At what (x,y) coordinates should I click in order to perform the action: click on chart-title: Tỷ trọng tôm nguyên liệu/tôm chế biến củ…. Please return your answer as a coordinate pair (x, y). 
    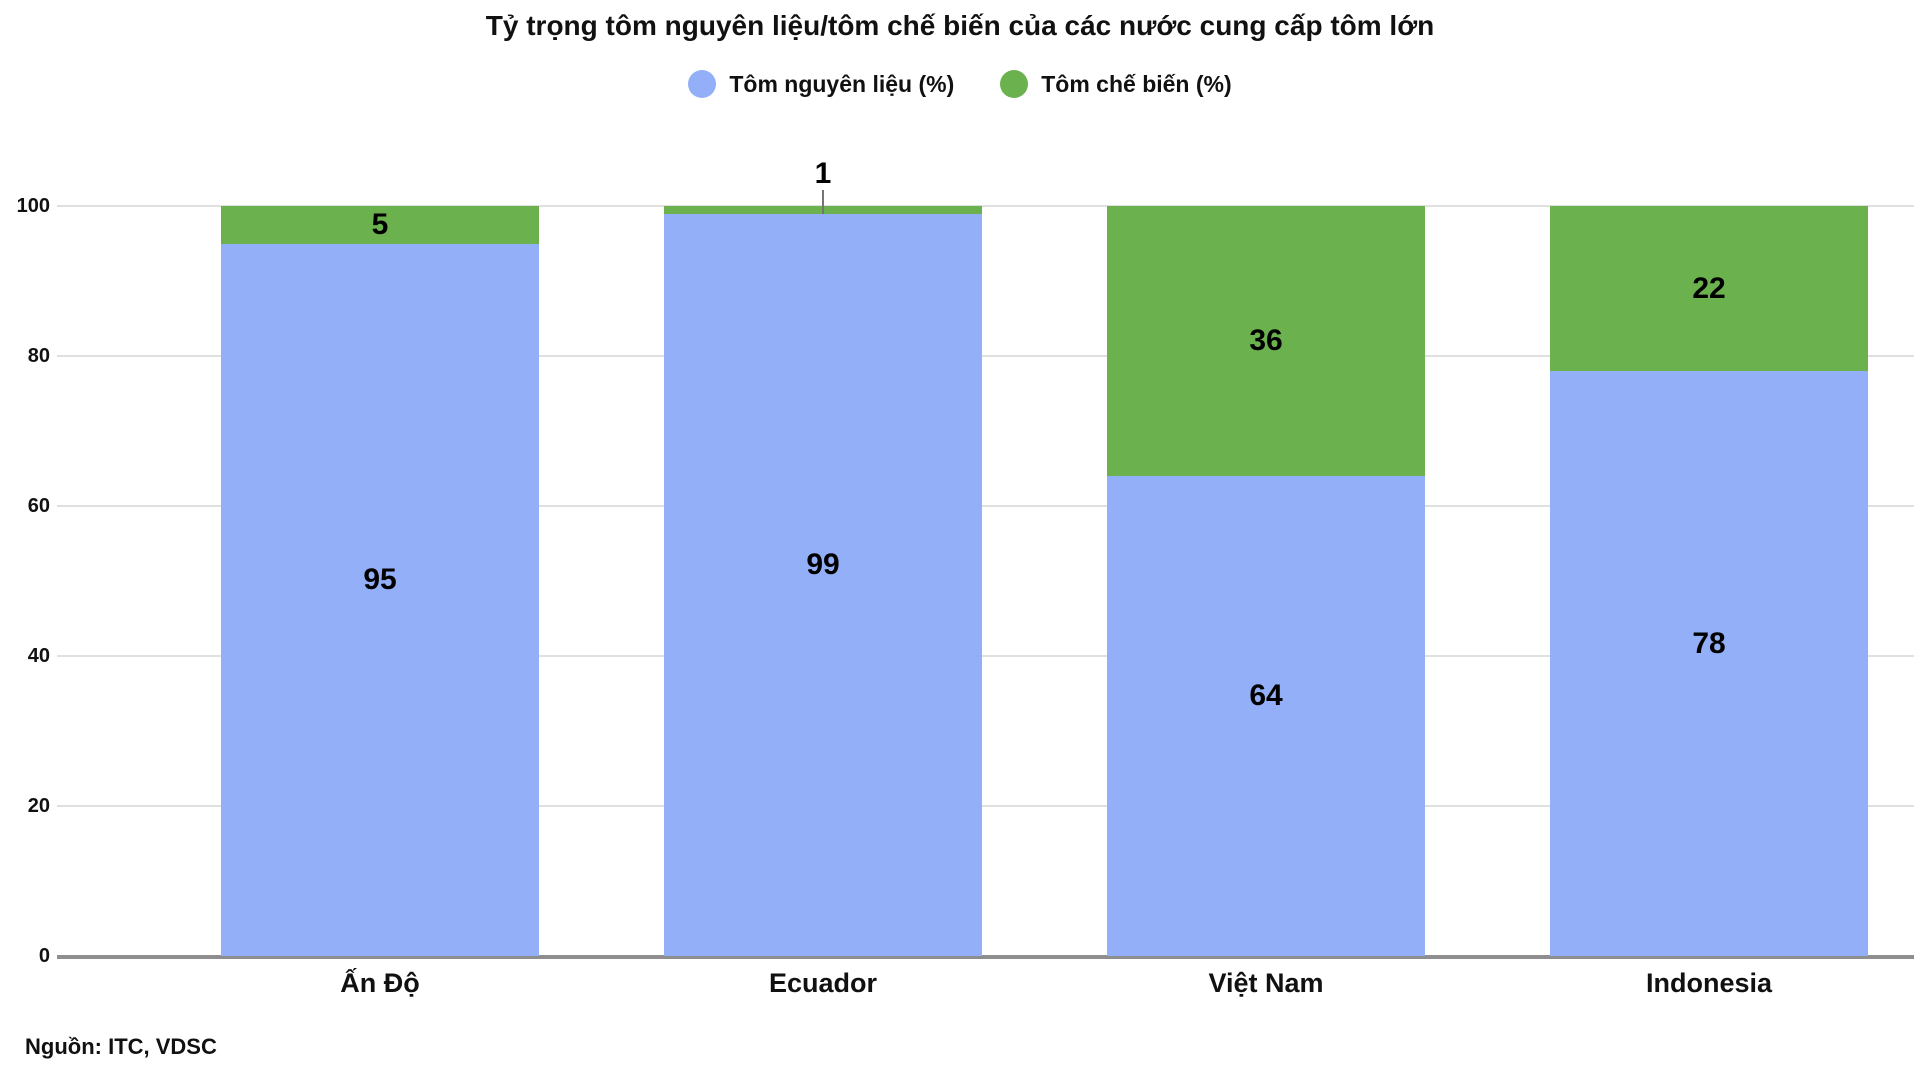
    Looking at the image, I should click on (960, 25).